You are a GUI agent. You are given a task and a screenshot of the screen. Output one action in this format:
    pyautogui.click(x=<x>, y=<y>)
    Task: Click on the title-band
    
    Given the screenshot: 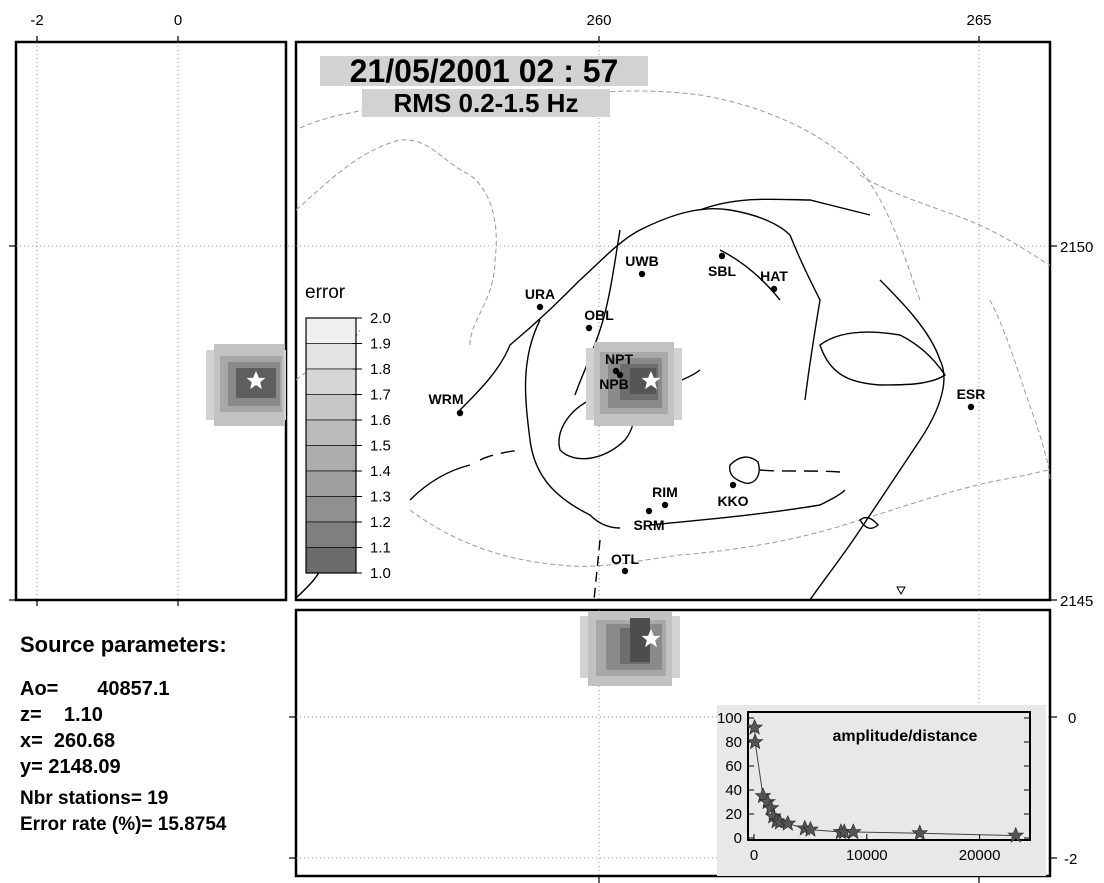 What is the action you would take?
    pyautogui.click(x=484, y=71)
    